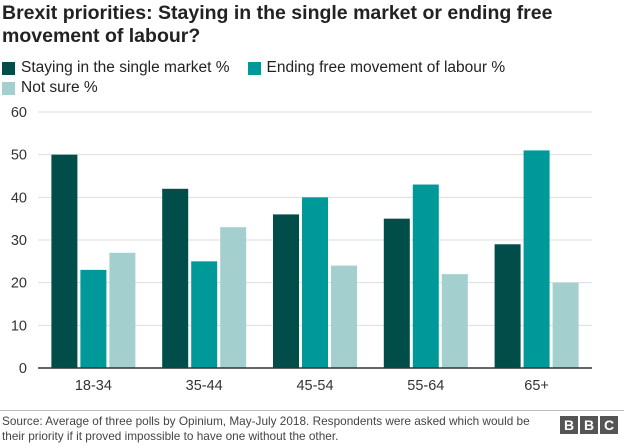 The height and width of the screenshot is (448, 624). What do you see at coordinates (19, 241) in the screenshot?
I see `y-tick-label: 30` at bounding box center [19, 241].